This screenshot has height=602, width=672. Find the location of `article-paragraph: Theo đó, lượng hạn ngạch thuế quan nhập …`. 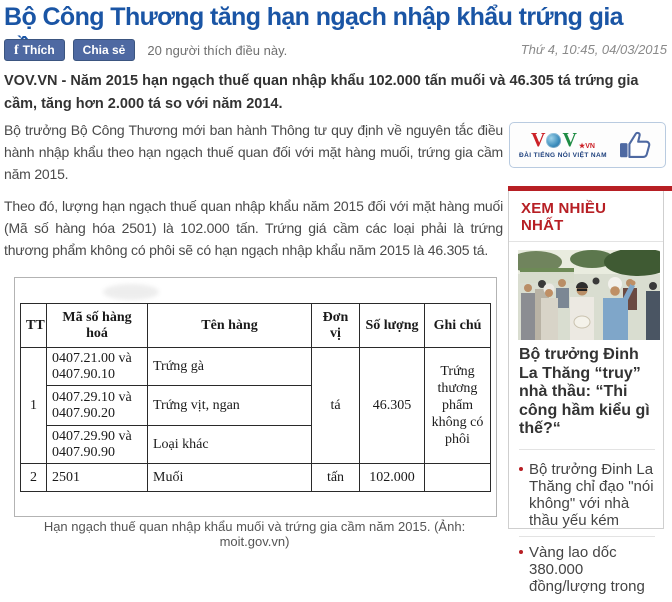

article-paragraph: Theo đó, lượng hạn ngạch thuế quan nhập … is located at coordinates (253, 228).